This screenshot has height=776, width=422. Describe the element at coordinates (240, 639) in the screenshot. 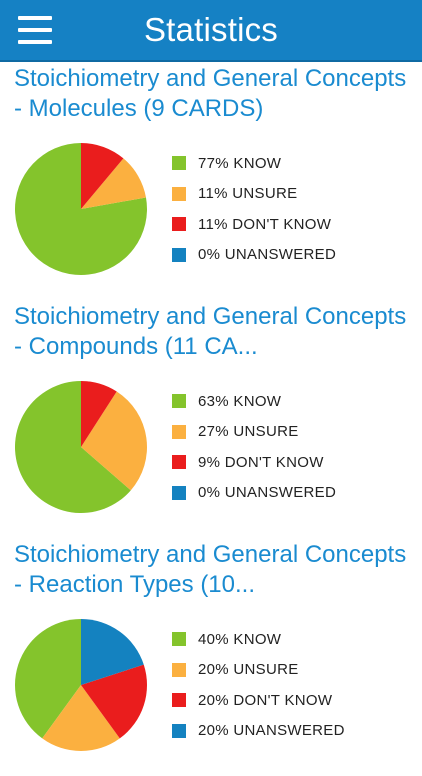

I see `legend-label: 40% KNOW` at that location.